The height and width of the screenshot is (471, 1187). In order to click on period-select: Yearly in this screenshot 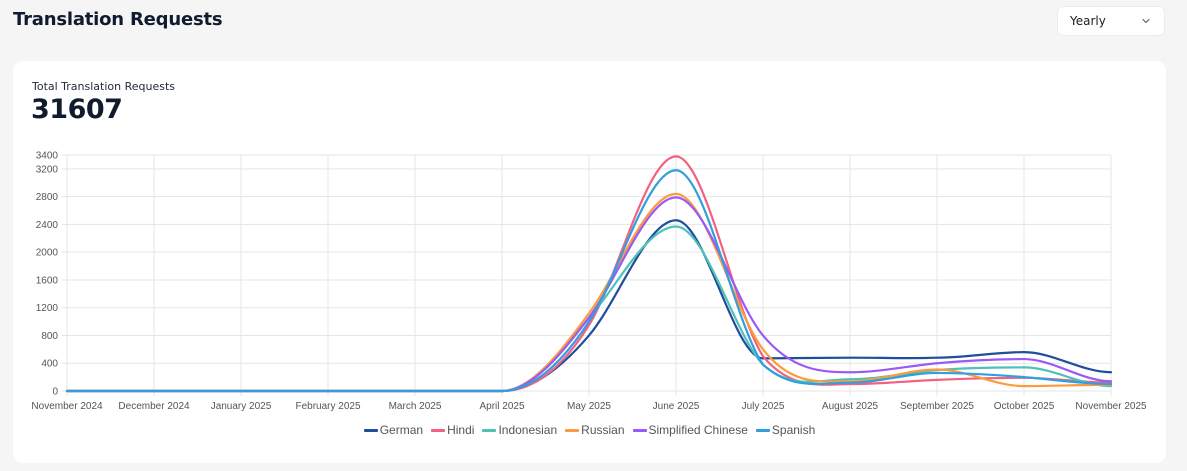, I will do `click(1111, 21)`.